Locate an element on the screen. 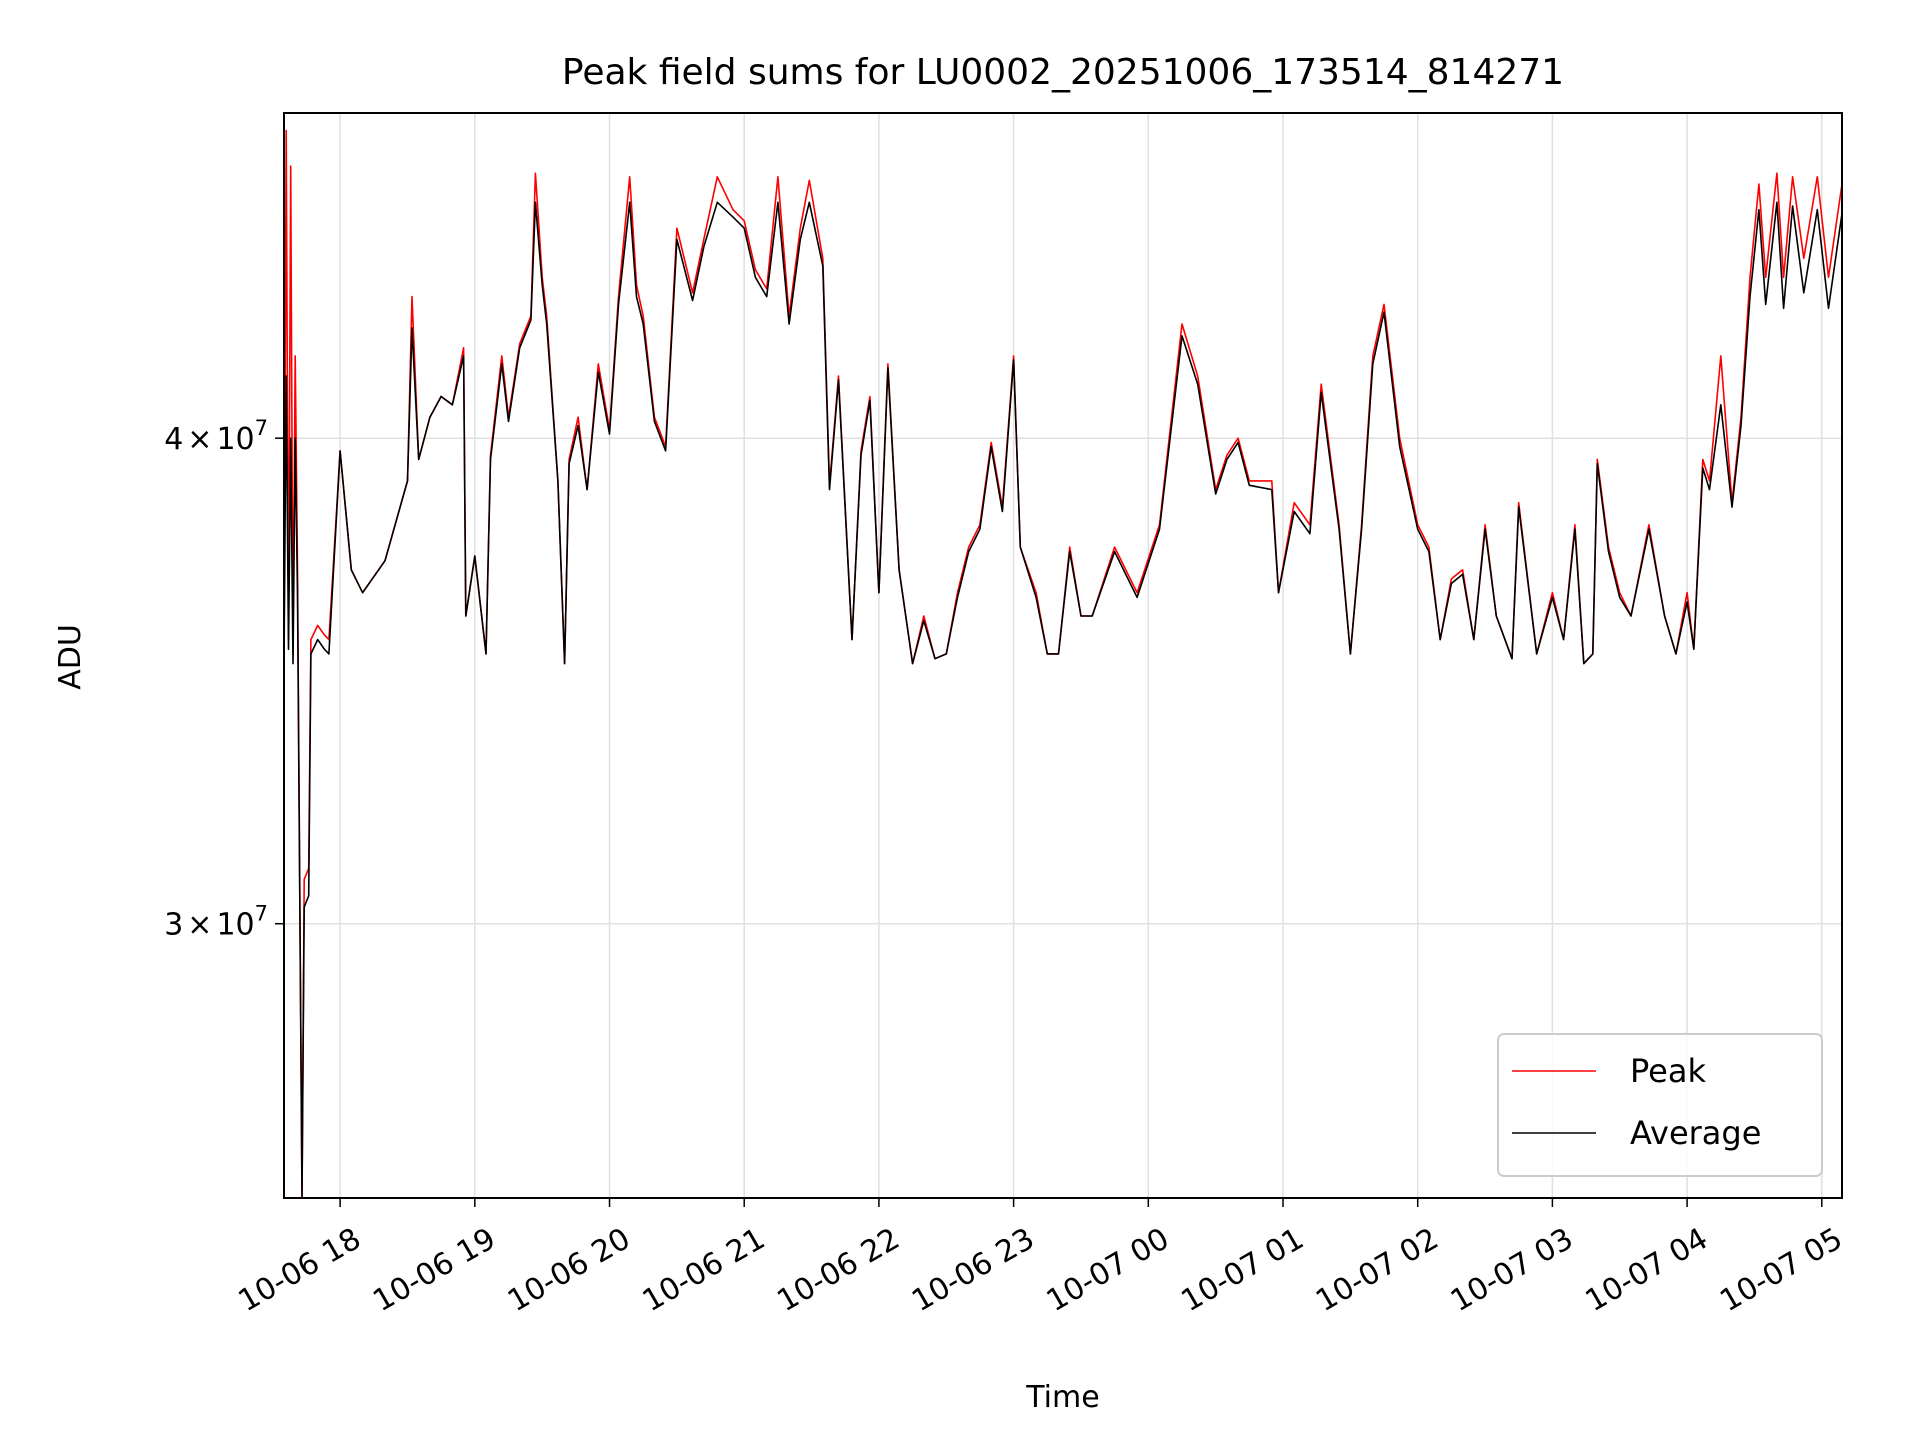 The width and height of the screenshot is (1920, 1440). y-tick-label: 3 × 10⁷ is located at coordinates (216, 922).